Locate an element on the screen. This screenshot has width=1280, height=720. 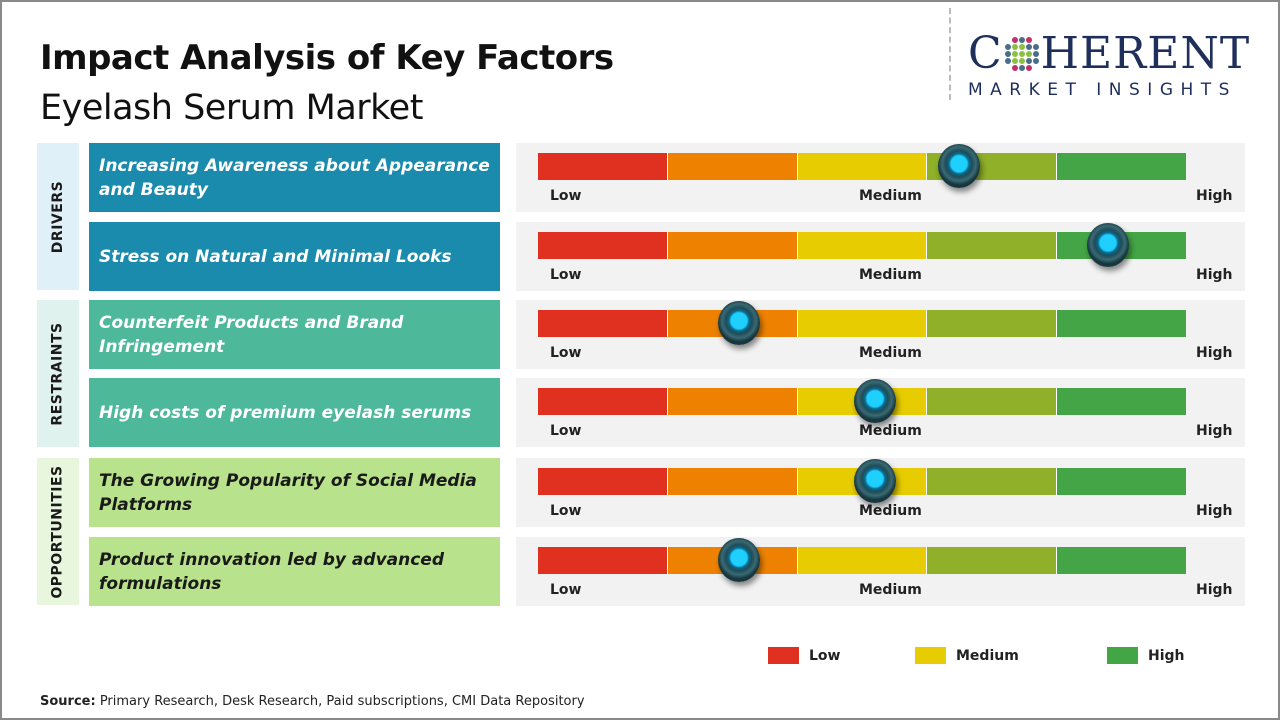
legend-swatch-medium is located at coordinates (930, 655).